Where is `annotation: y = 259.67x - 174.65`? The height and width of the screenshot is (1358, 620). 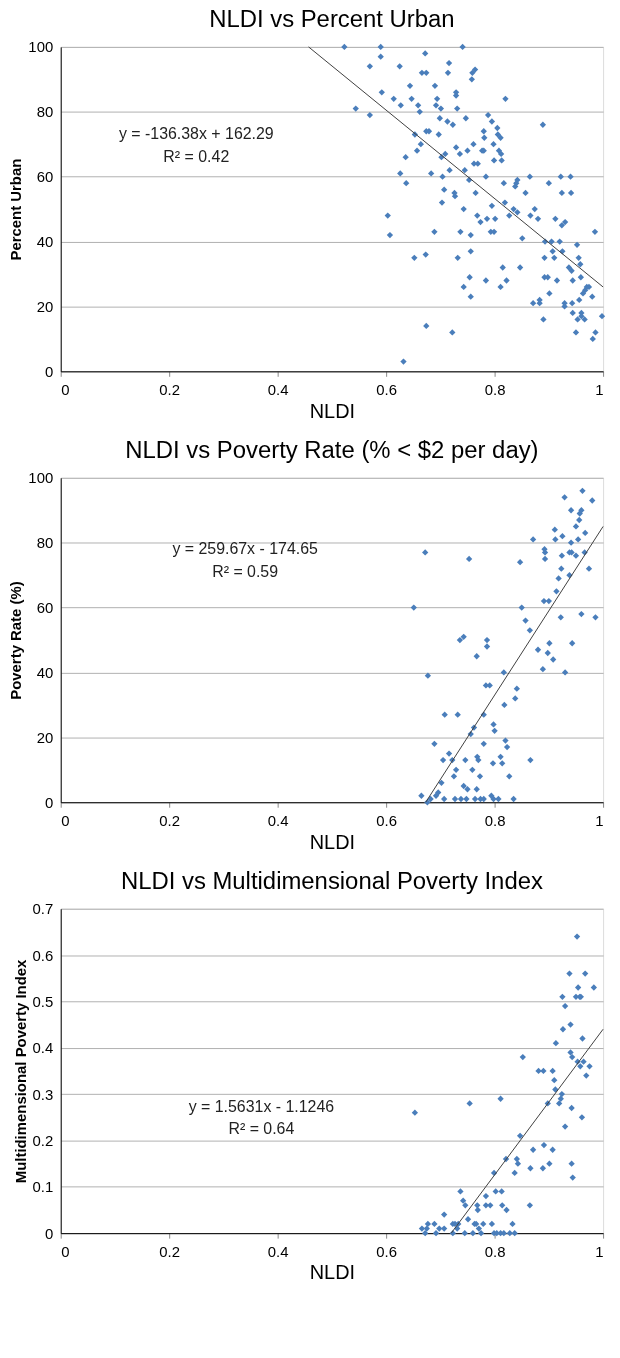
annotation: y = 259.67x - 174.65 is located at coordinates (245, 549).